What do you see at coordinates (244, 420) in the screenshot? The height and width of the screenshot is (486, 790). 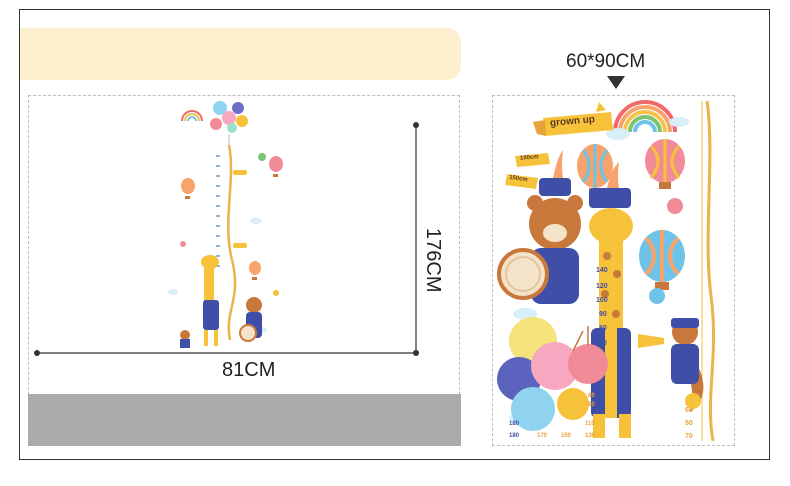 I see `grey-floor-bar` at bounding box center [244, 420].